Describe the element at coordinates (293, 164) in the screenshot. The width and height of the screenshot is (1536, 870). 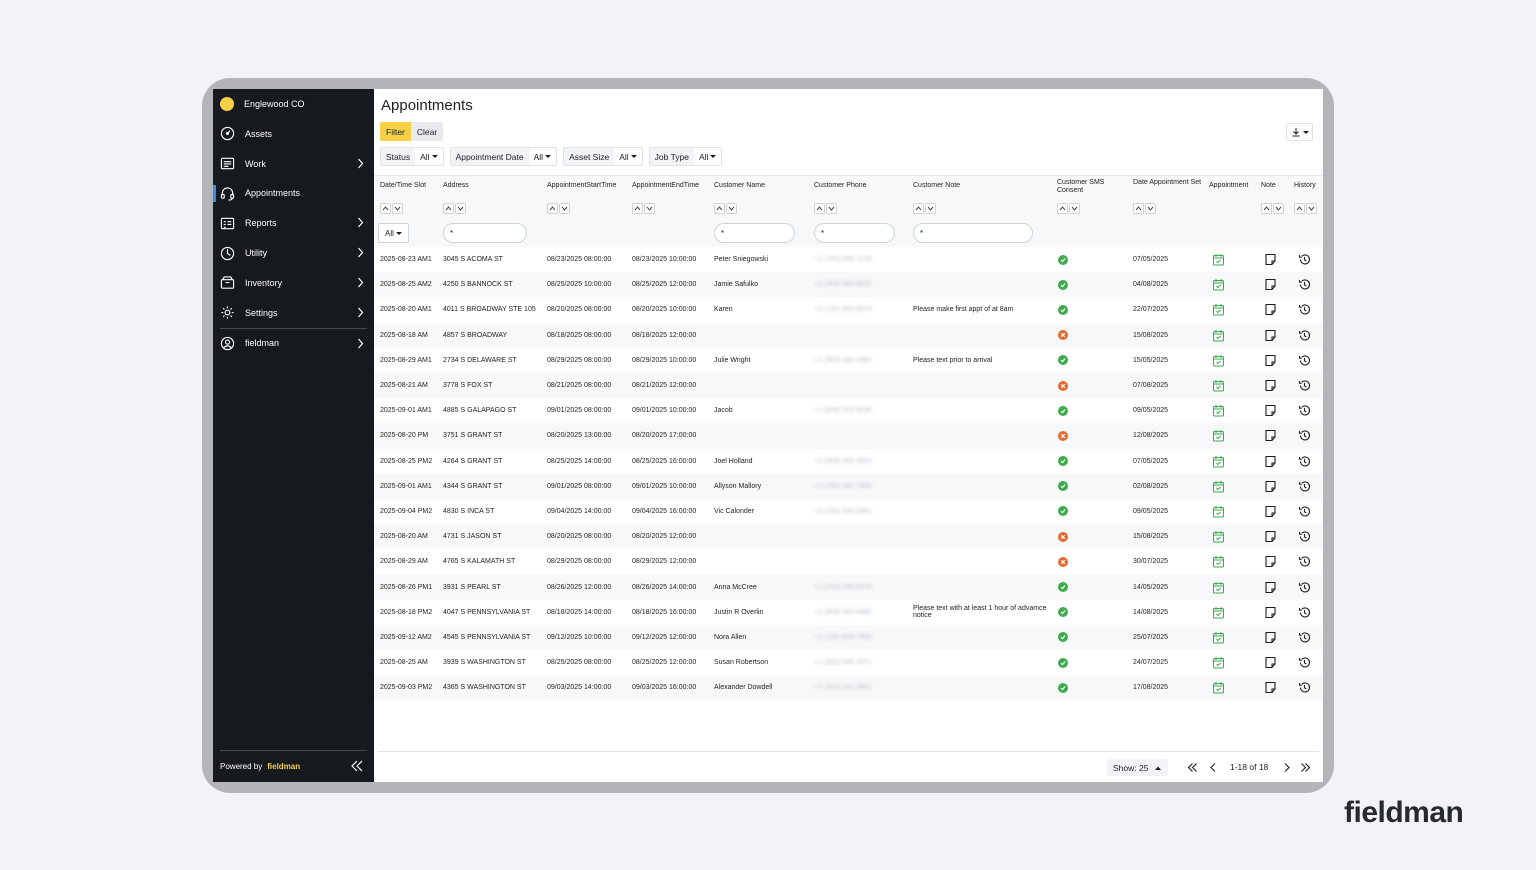
I see `sidebar-item-work: Work` at that location.